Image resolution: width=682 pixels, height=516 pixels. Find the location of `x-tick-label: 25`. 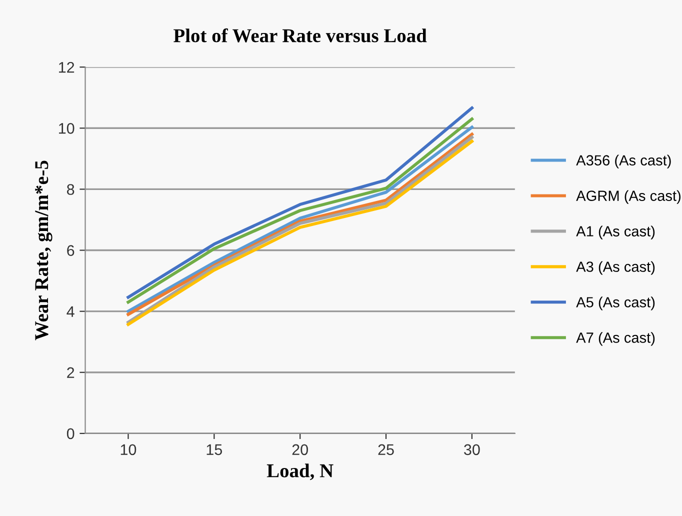

x-tick-label: 25 is located at coordinates (386, 450).